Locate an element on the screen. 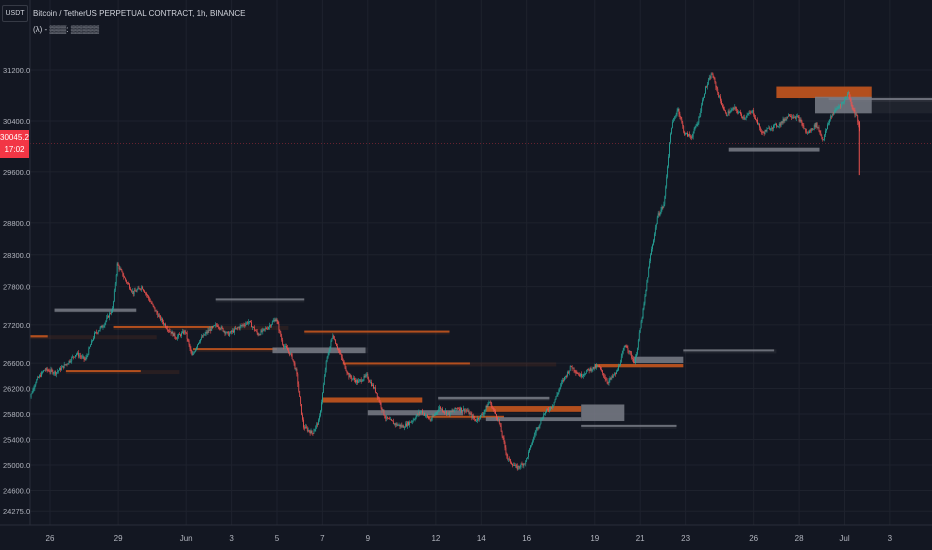 The width and height of the screenshot is (932, 550). x-tick-label: 7 is located at coordinates (322, 538).